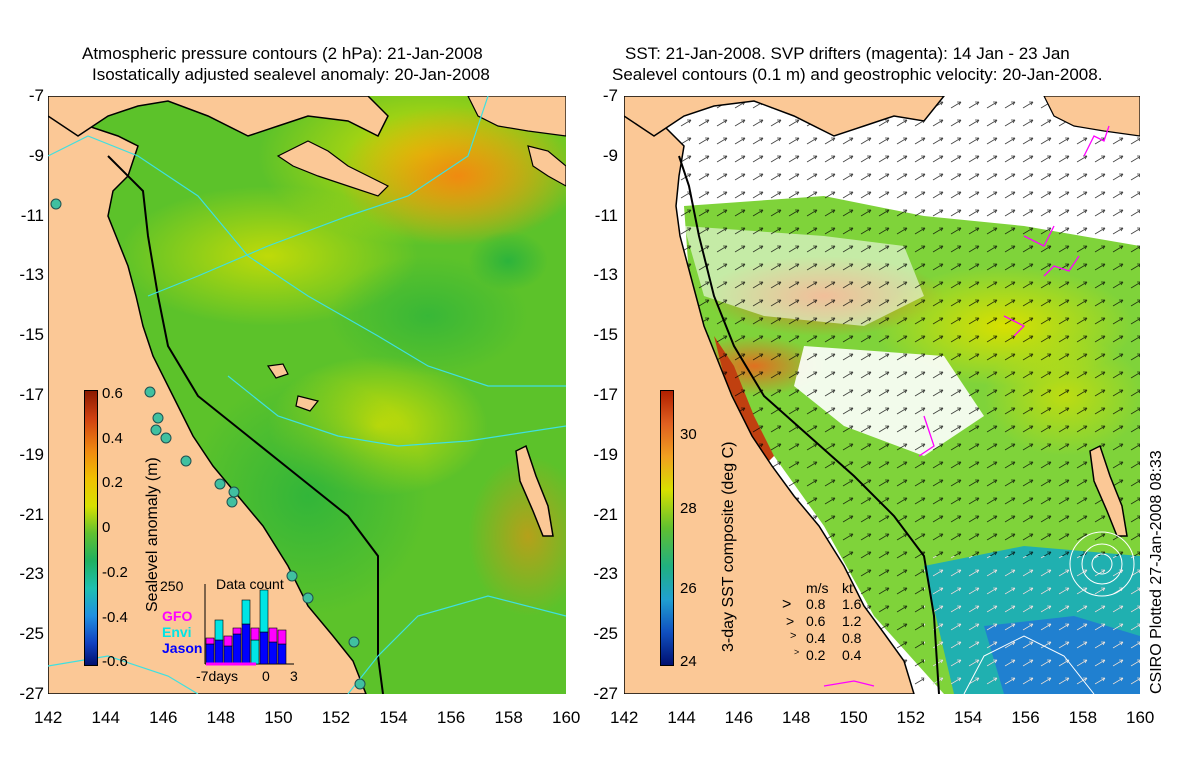 Image resolution: width=1200 pixels, height=780 pixels. I want to click on right-colorbar, so click(667, 528).